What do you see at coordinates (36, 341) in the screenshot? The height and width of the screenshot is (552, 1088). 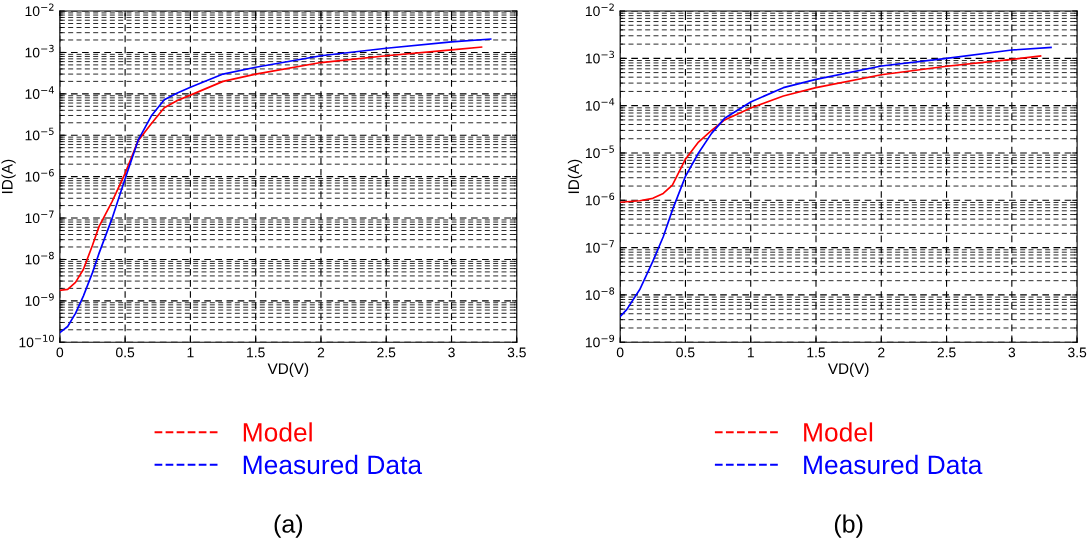 I see `y-tick-label: 10$^{−10}$` at bounding box center [36, 341].